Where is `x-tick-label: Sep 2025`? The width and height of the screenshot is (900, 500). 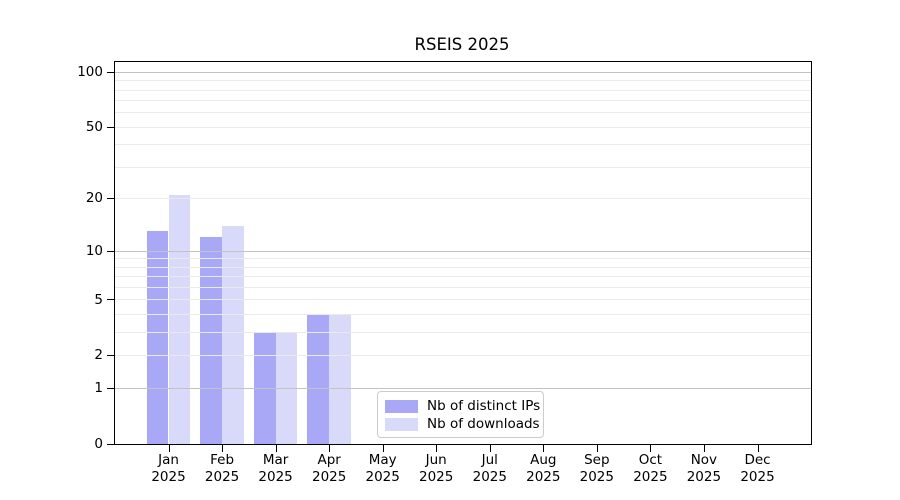 x-tick-label: Sep 2025 is located at coordinates (597, 468).